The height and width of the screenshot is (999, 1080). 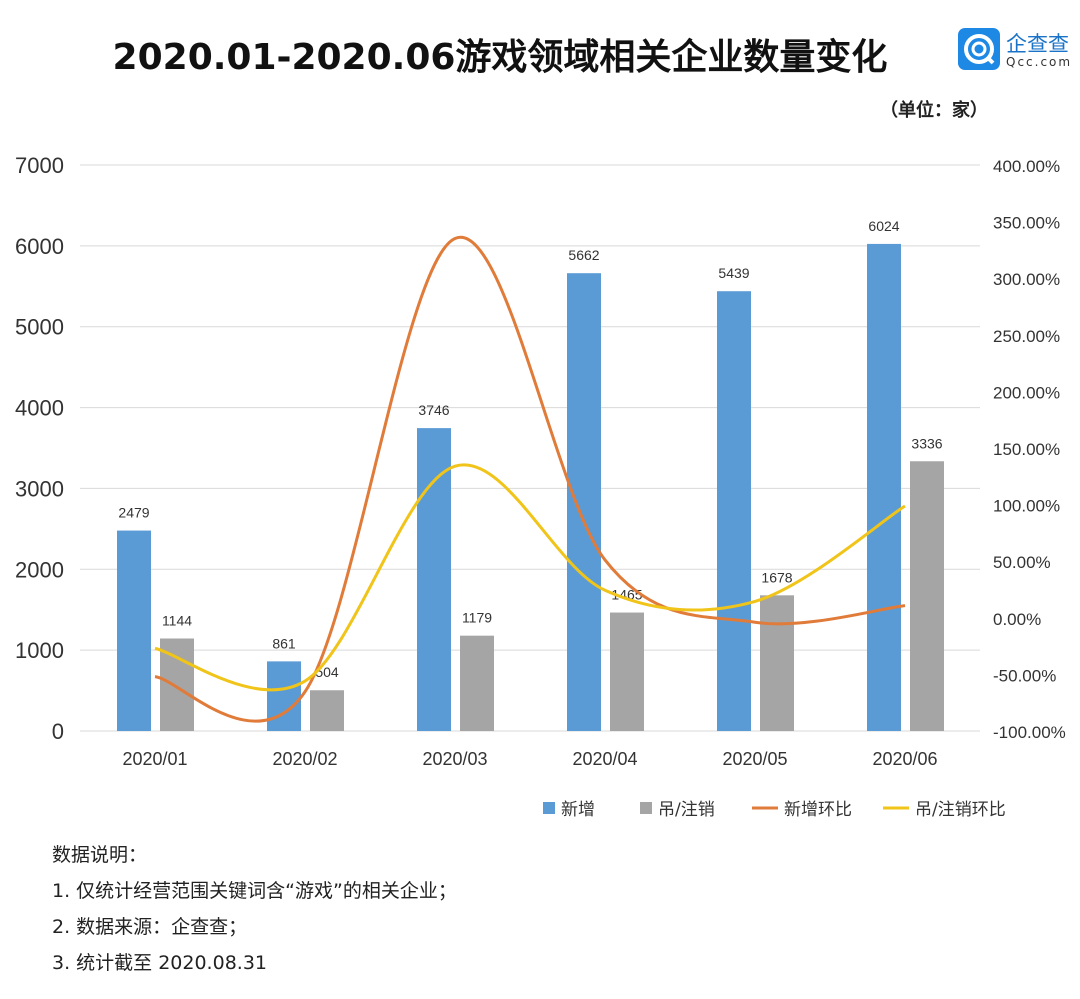 What do you see at coordinates (1026, 223) in the screenshot?
I see `y2-tick-label: 350.00%` at bounding box center [1026, 223].